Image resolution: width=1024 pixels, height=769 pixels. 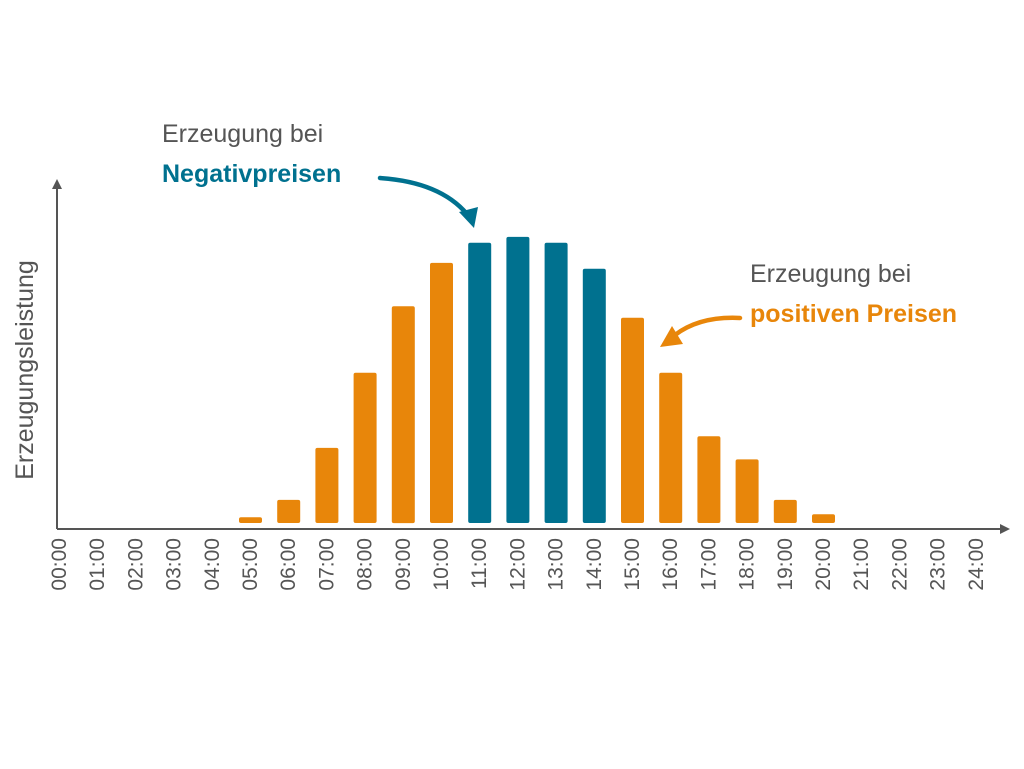 I want to click on x-tick-label: 02:00, so click(x=135, y=564).